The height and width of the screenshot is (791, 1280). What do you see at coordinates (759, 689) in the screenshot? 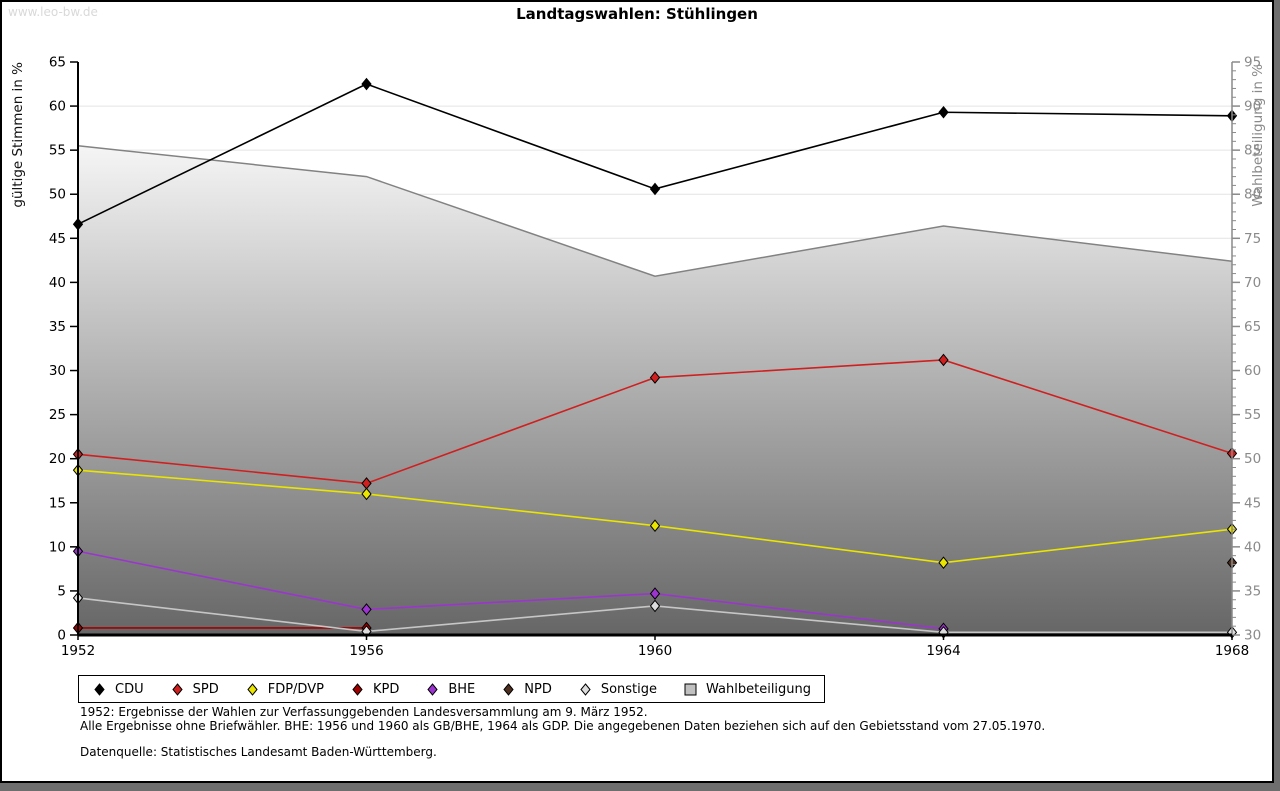
I see `legend-label-wahlbeteiligung: Wahlbeteiligung` at bounding box center [759, 689].